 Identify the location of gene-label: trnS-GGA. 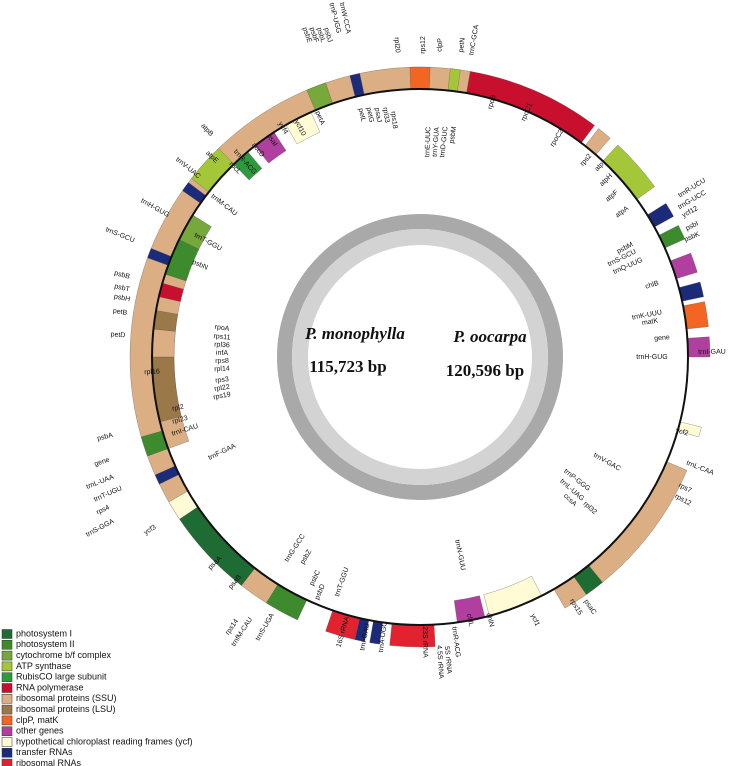
(100, 528).